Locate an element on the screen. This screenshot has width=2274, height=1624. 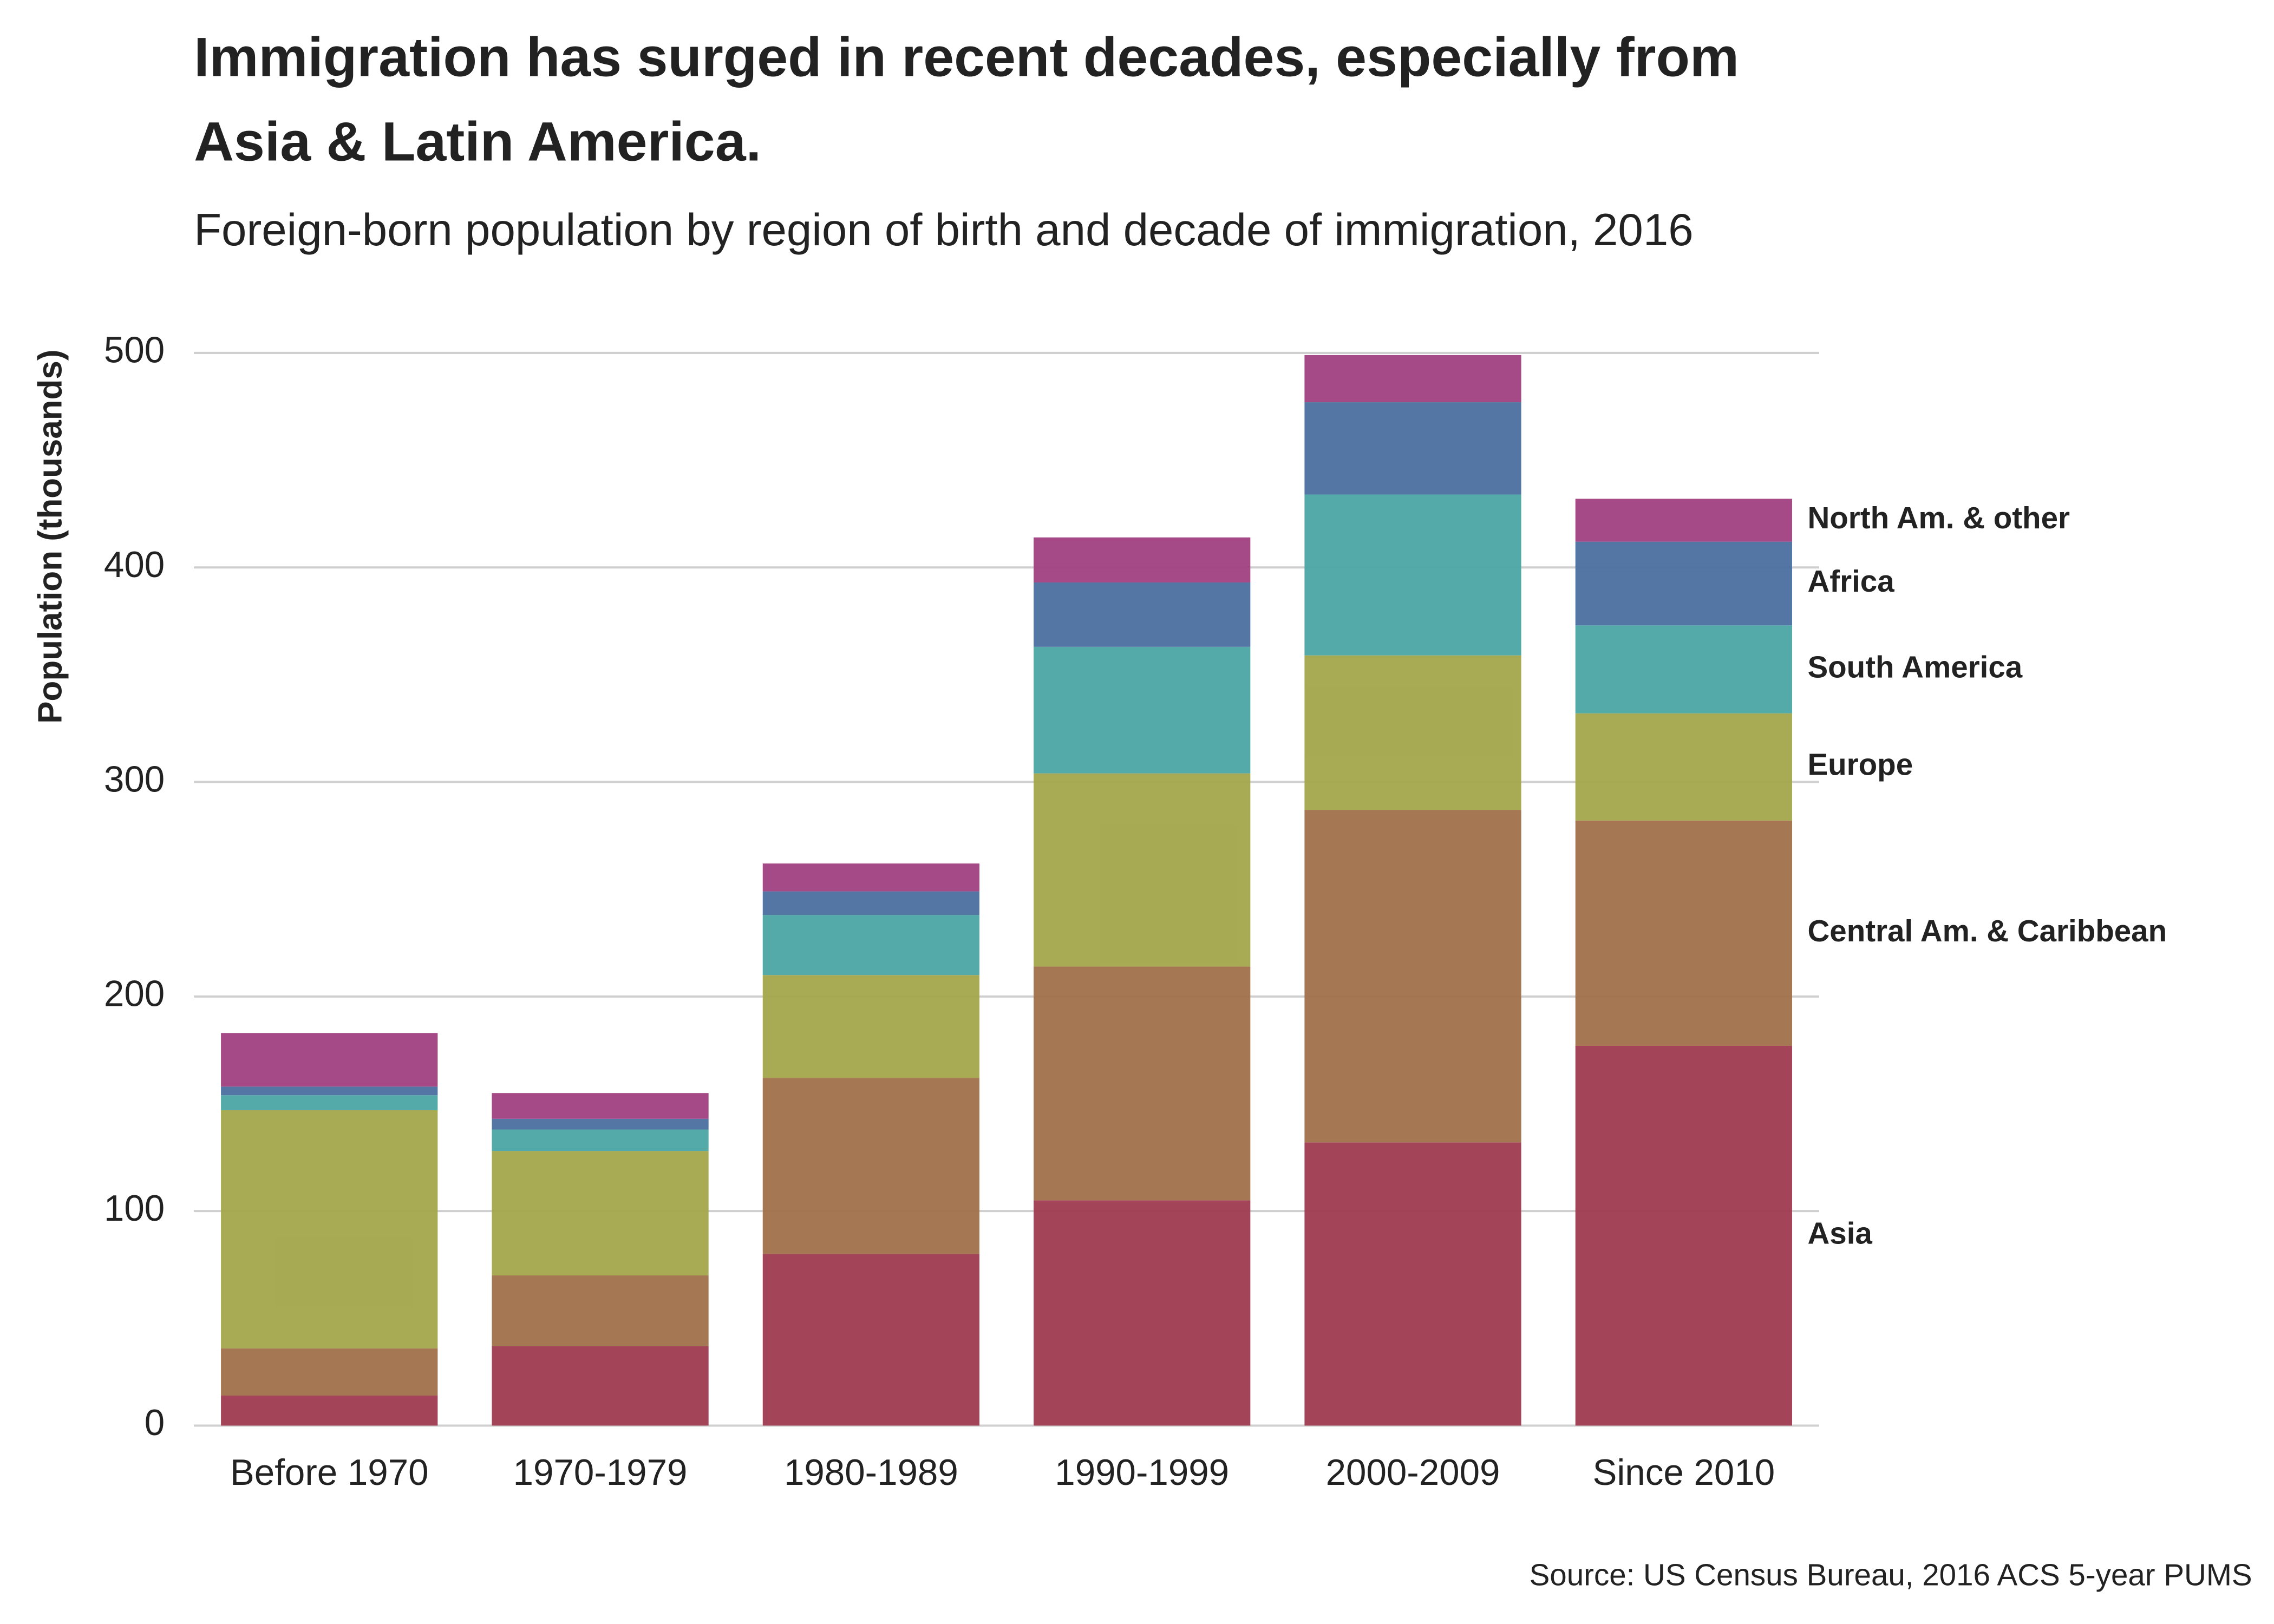
x-tick-label: 1970-1979 is located at coordinates (601, 1472).